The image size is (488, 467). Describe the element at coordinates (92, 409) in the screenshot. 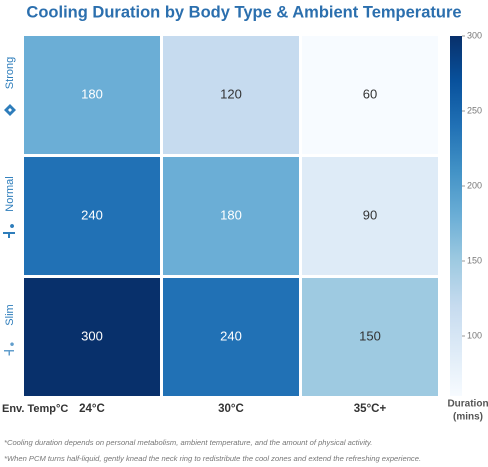

I see `x-tick-label: 24°C` at that location.